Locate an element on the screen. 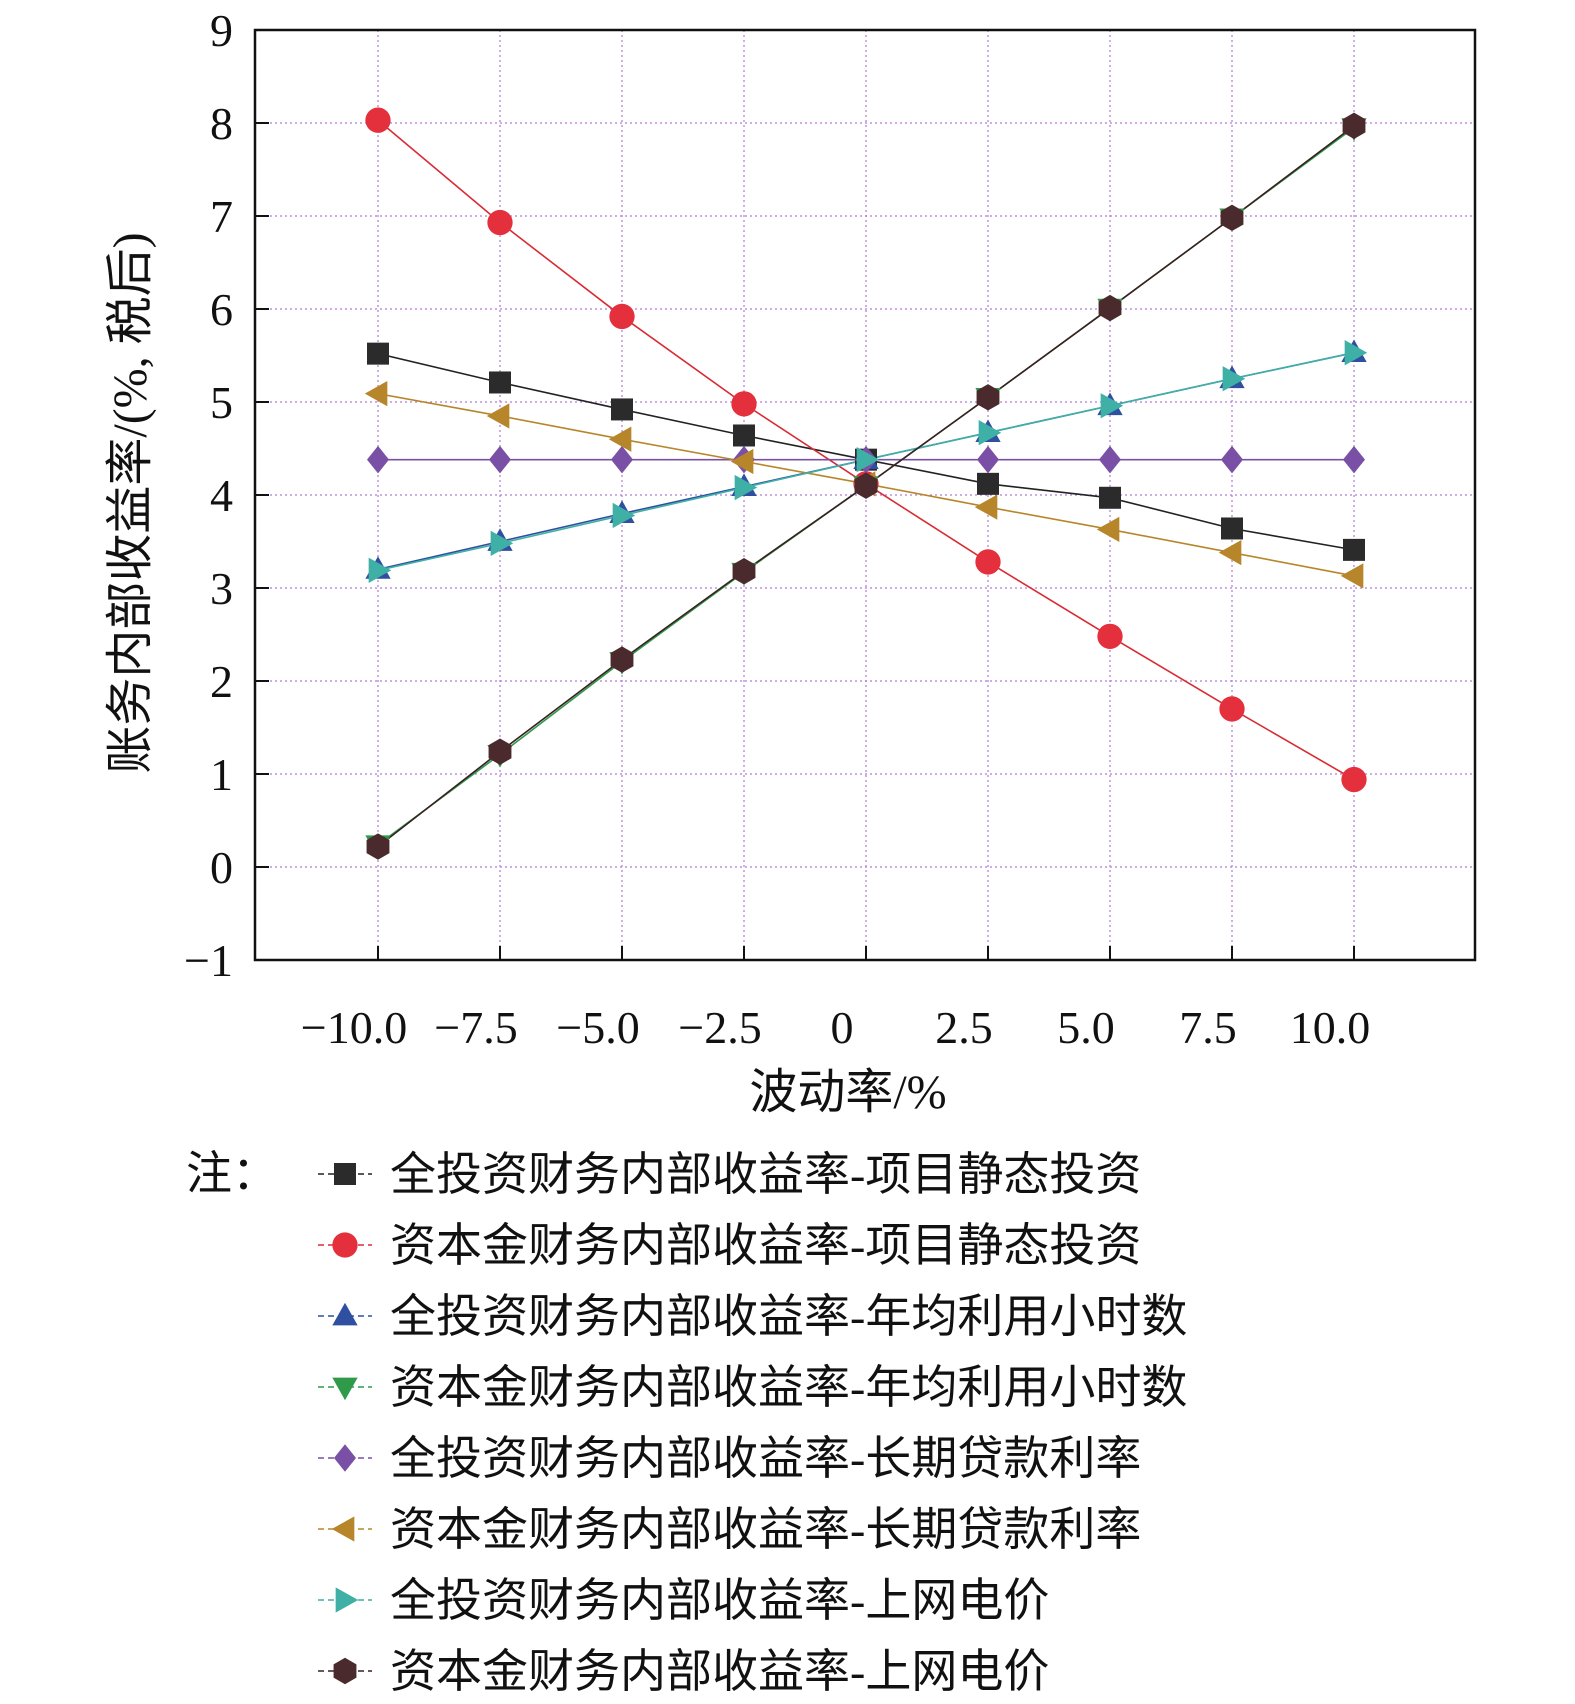 The height and width of the screenshot is (1704, 1575). y-tick-label: 9 is located at coordinates (221, 30).